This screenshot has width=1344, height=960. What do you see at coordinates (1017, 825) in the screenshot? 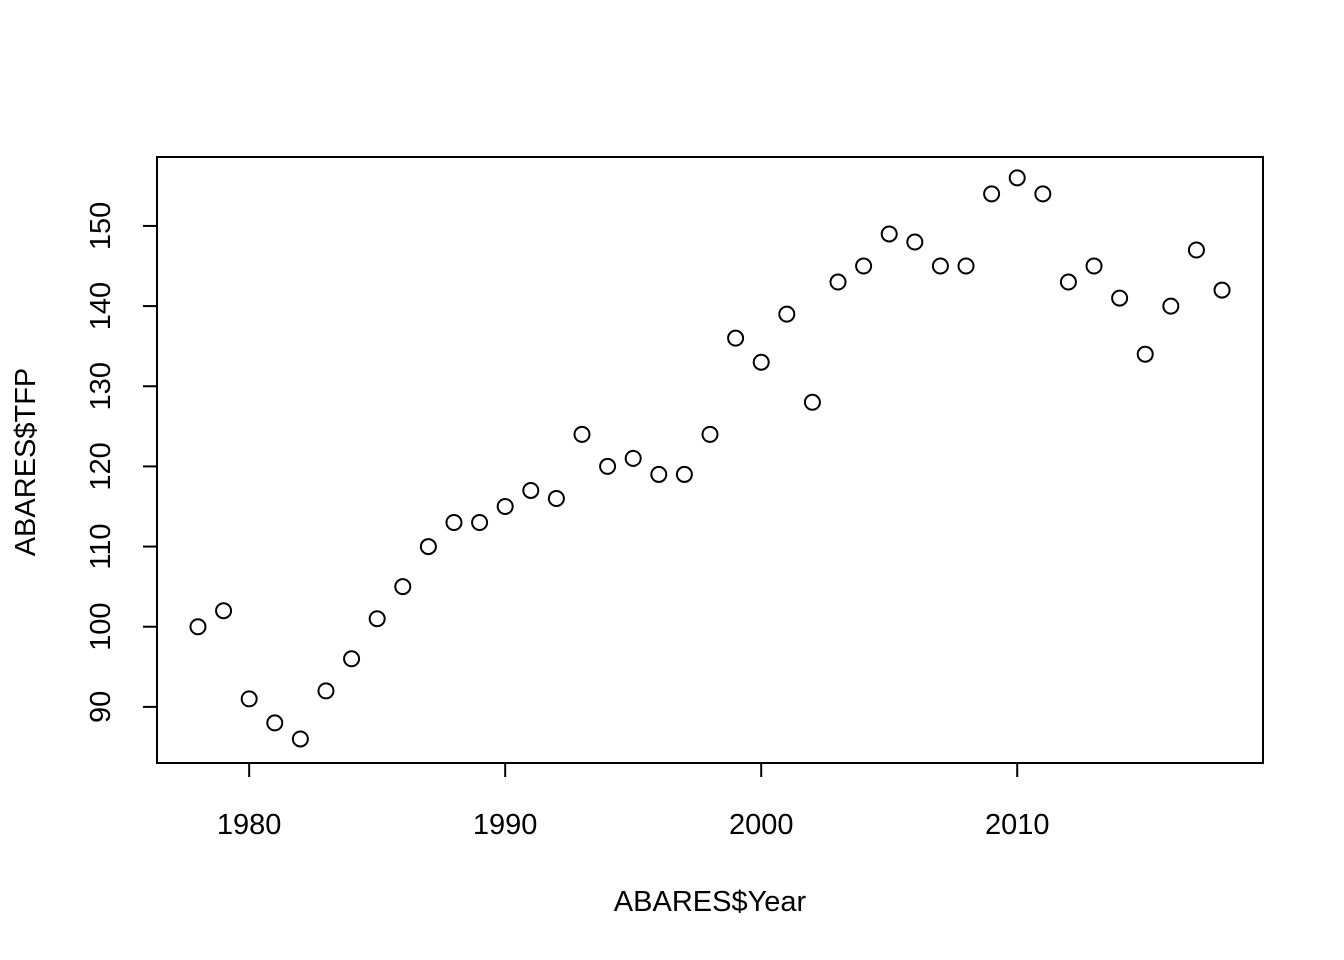
I see `x-tick-label: 2010` at bounding box center [1017, 825].